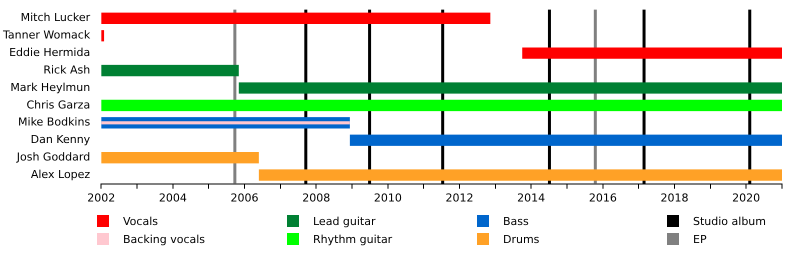 This screenshot has width=800, height=260. I want to click on y-tick-label: Mark Heylmun, so click(50, 87).